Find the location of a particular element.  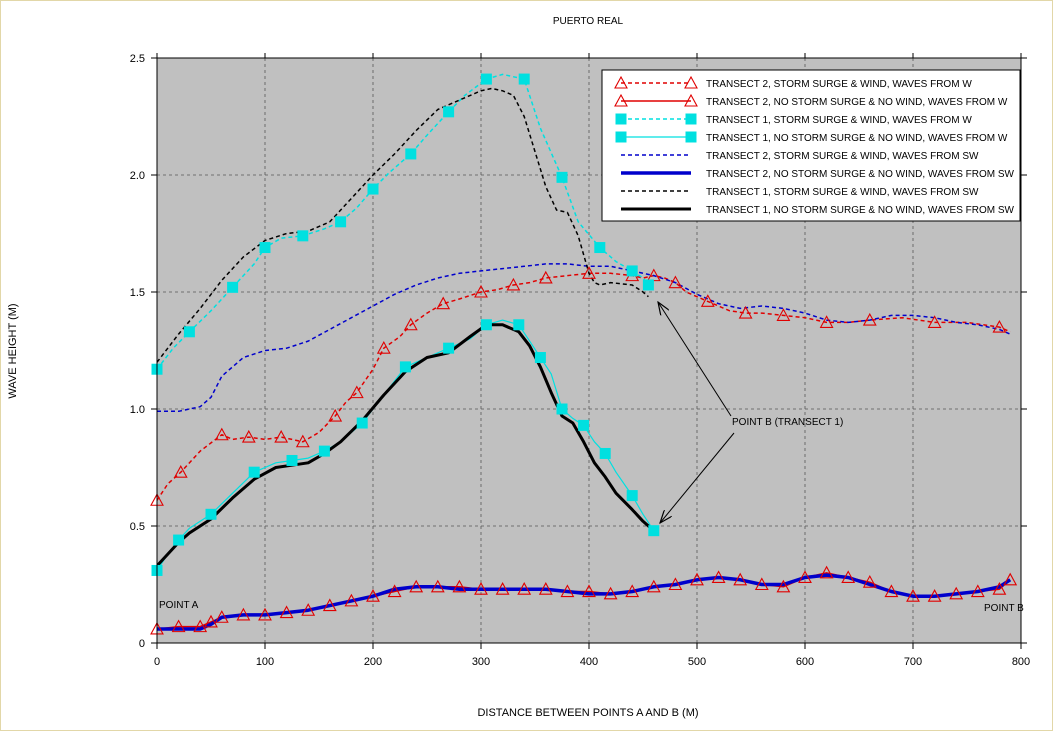

x-tick-label: 400 is located at coordinates (589, 662).